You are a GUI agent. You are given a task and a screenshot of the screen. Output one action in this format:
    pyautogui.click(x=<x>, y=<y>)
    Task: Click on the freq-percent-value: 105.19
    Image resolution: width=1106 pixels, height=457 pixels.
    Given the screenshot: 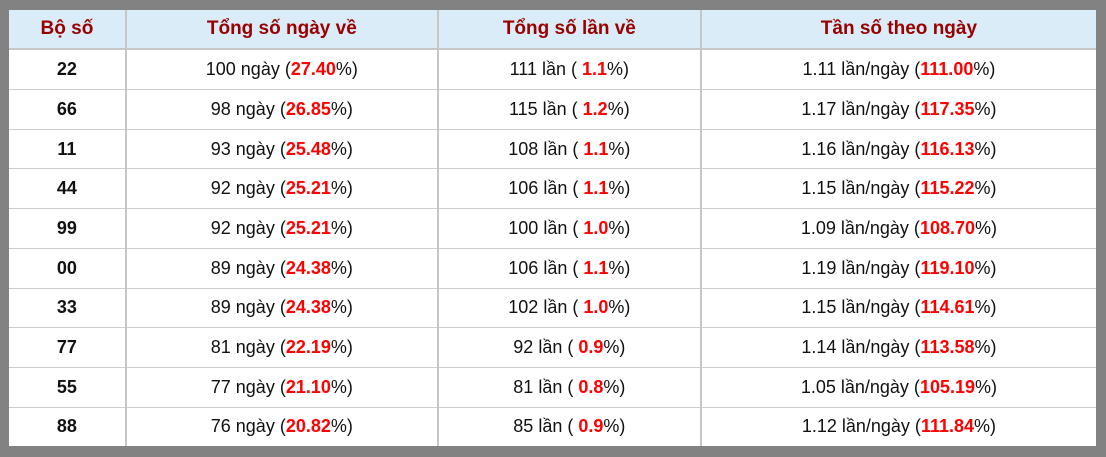 What is the action you would take?
    pyautogui.click(x=947, y=386)
    